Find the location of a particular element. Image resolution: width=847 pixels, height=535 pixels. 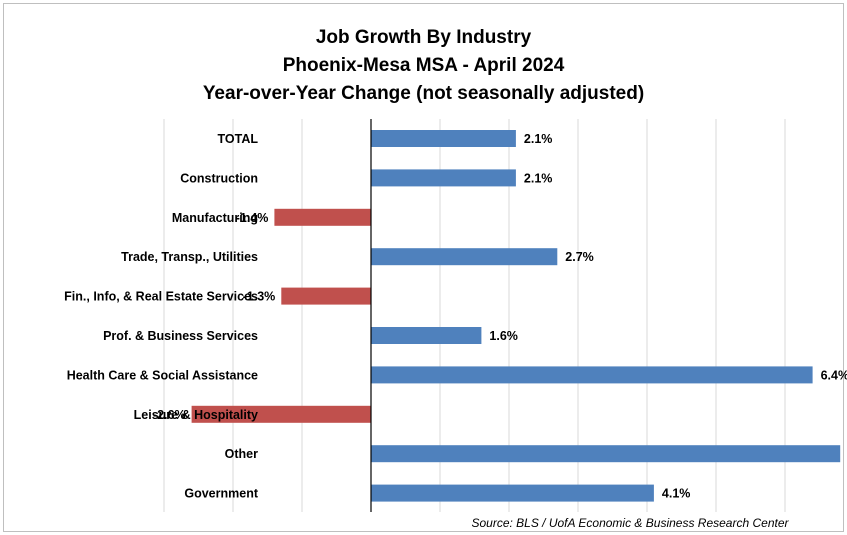

value-label: -1.4% is located at coordinates (252, 218).